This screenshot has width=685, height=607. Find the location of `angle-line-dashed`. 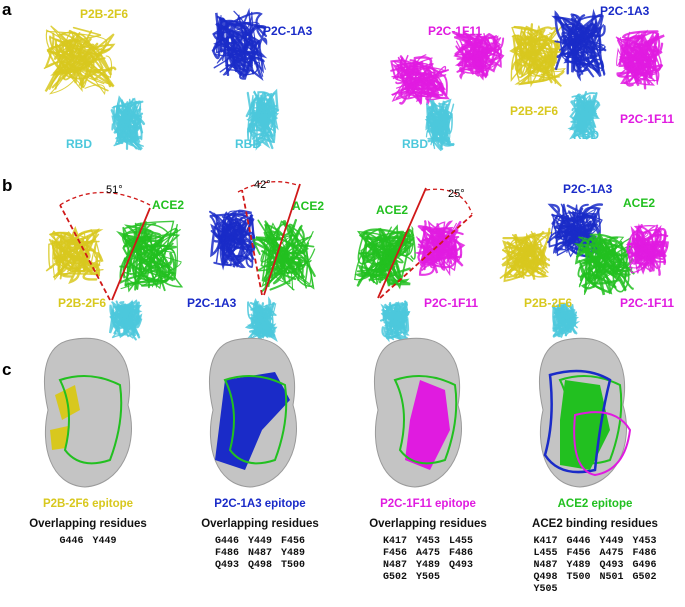

angle-line-dashed is located at coordinates (252, 242).